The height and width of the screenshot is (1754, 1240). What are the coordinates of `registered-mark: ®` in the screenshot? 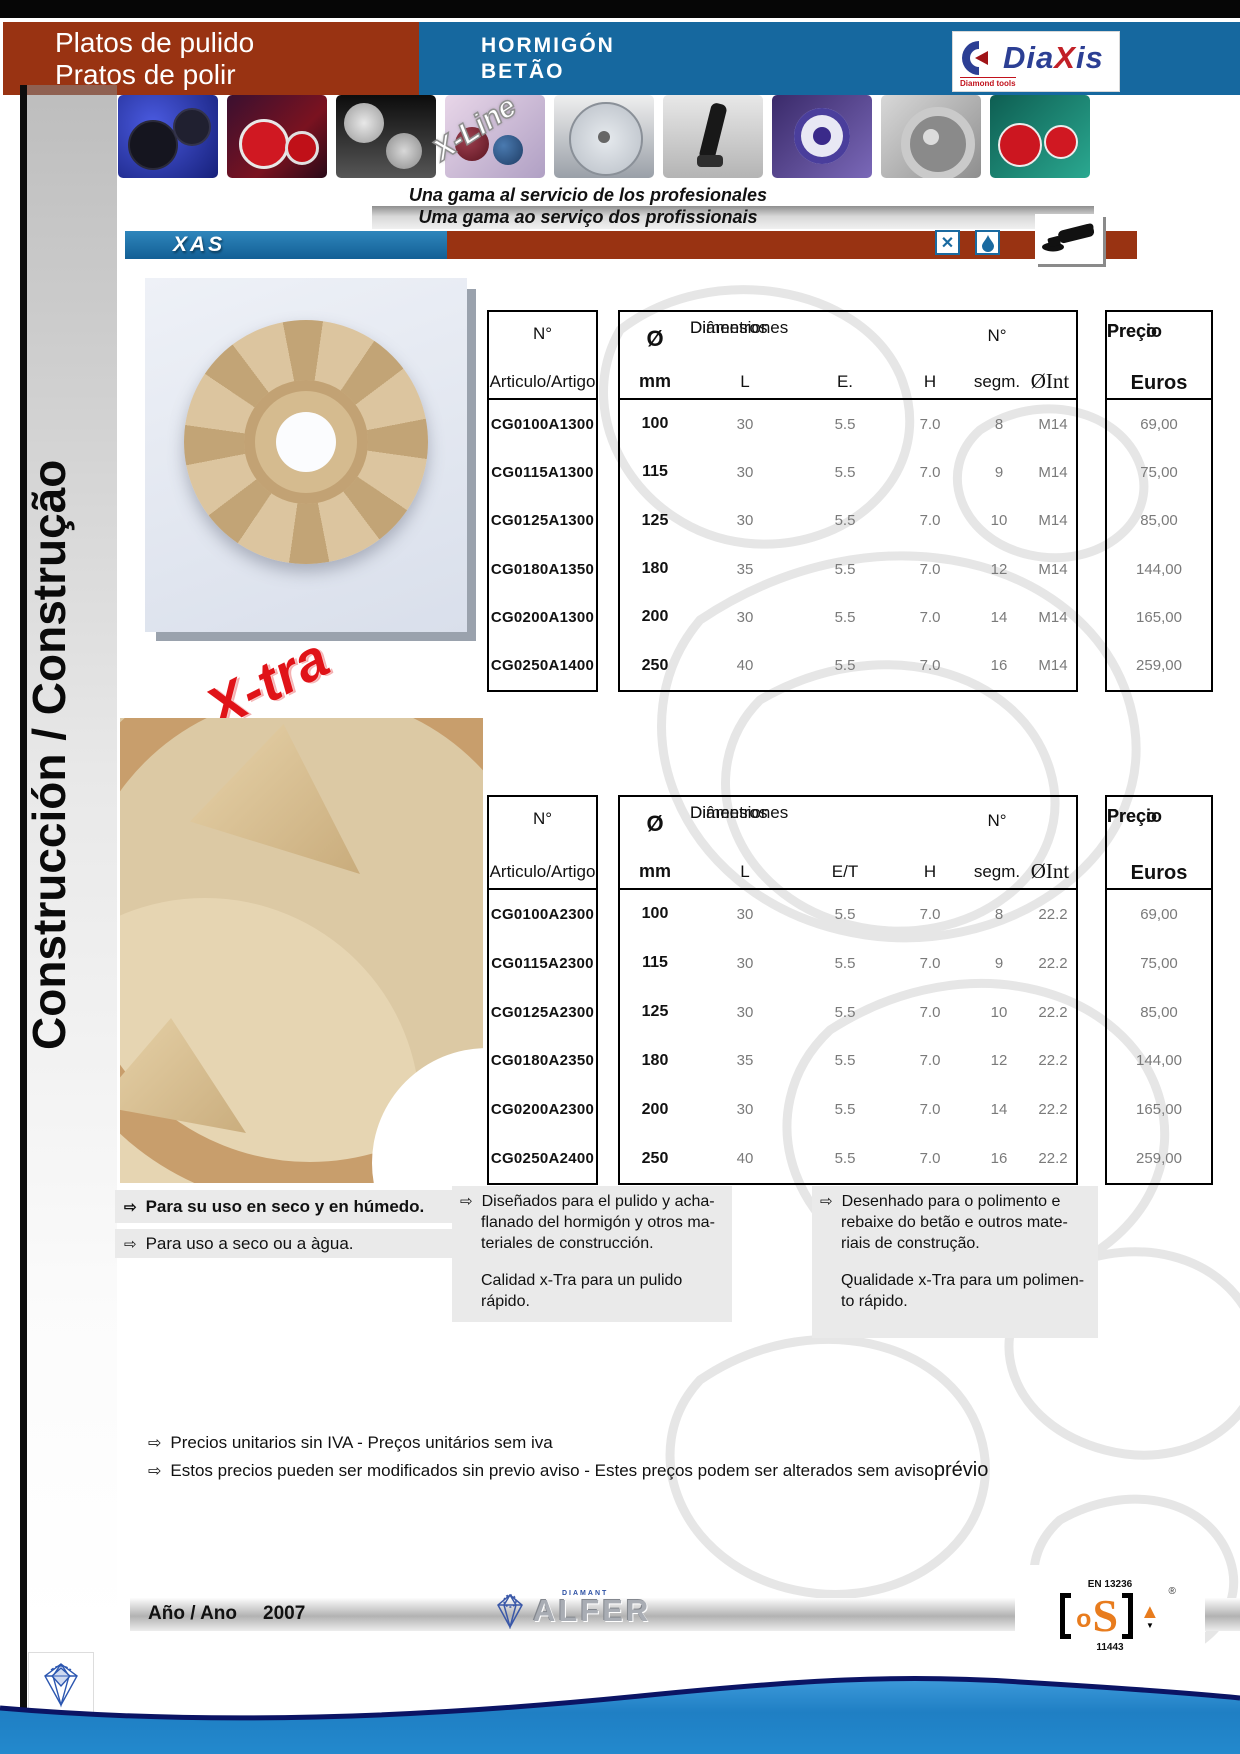 It's located at (1172, 1591).